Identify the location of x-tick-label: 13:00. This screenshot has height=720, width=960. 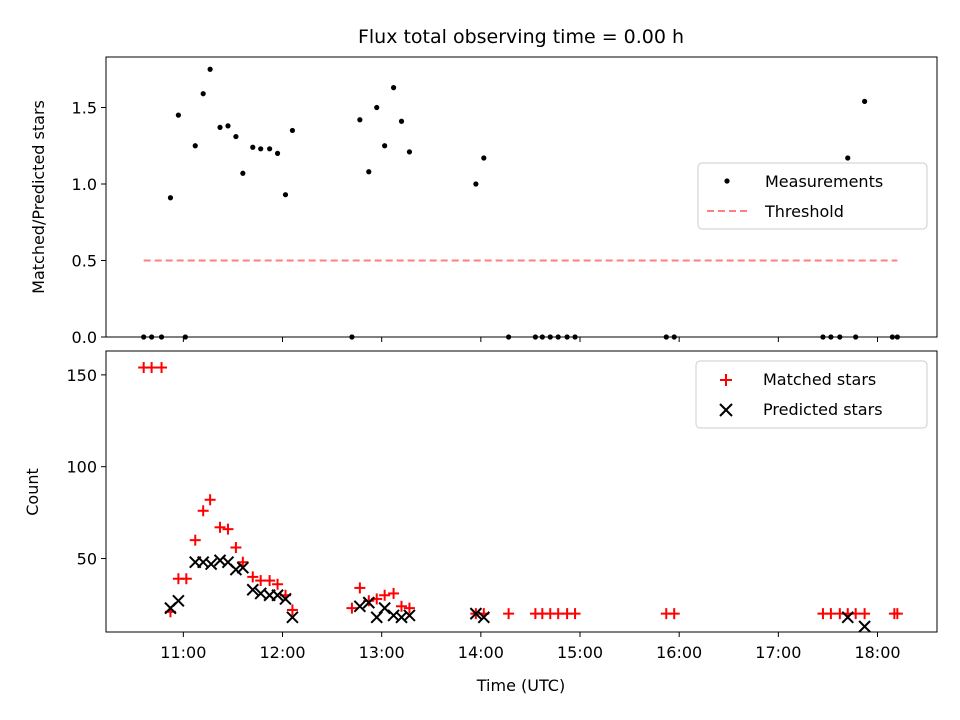
(382, 652).